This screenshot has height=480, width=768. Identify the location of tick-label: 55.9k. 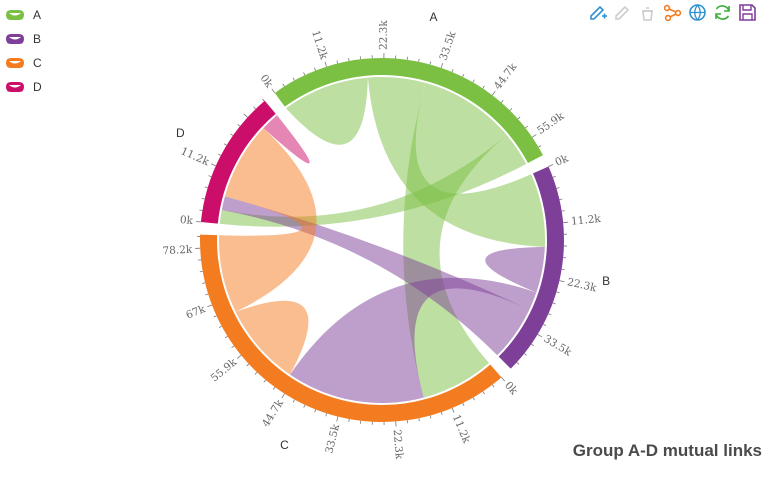
(224, 370).